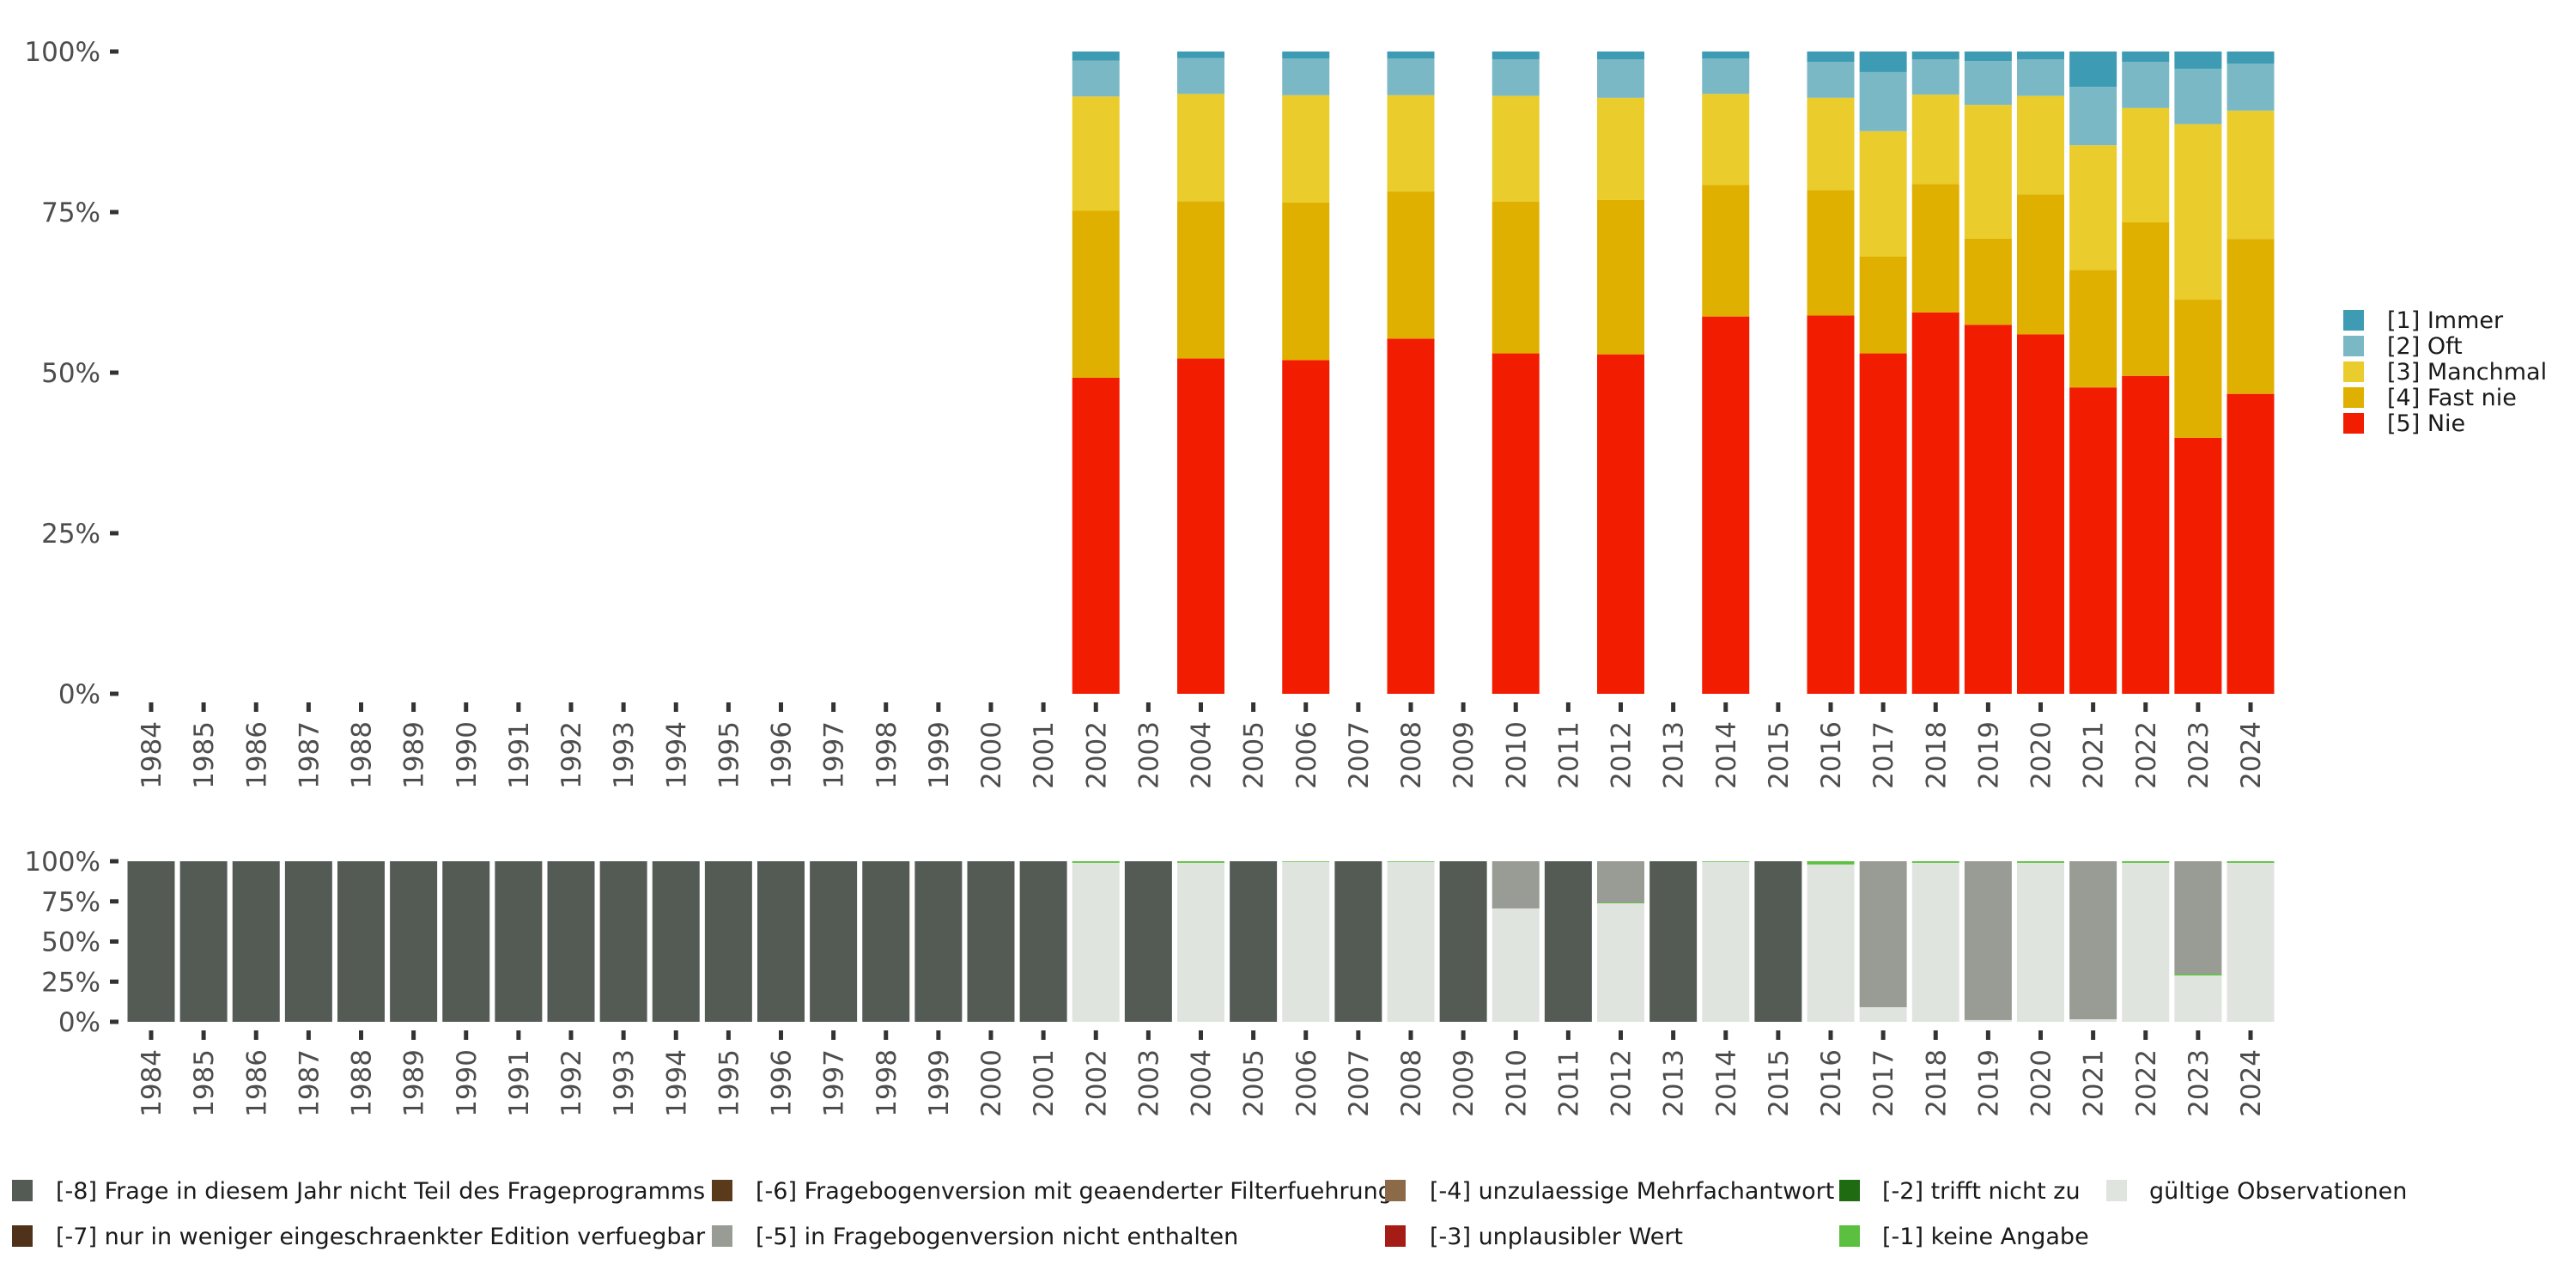  Describe the element at coordinates (2467, 372) in the screenshot. I see `legend-label: [3] Manchmal` at that location.